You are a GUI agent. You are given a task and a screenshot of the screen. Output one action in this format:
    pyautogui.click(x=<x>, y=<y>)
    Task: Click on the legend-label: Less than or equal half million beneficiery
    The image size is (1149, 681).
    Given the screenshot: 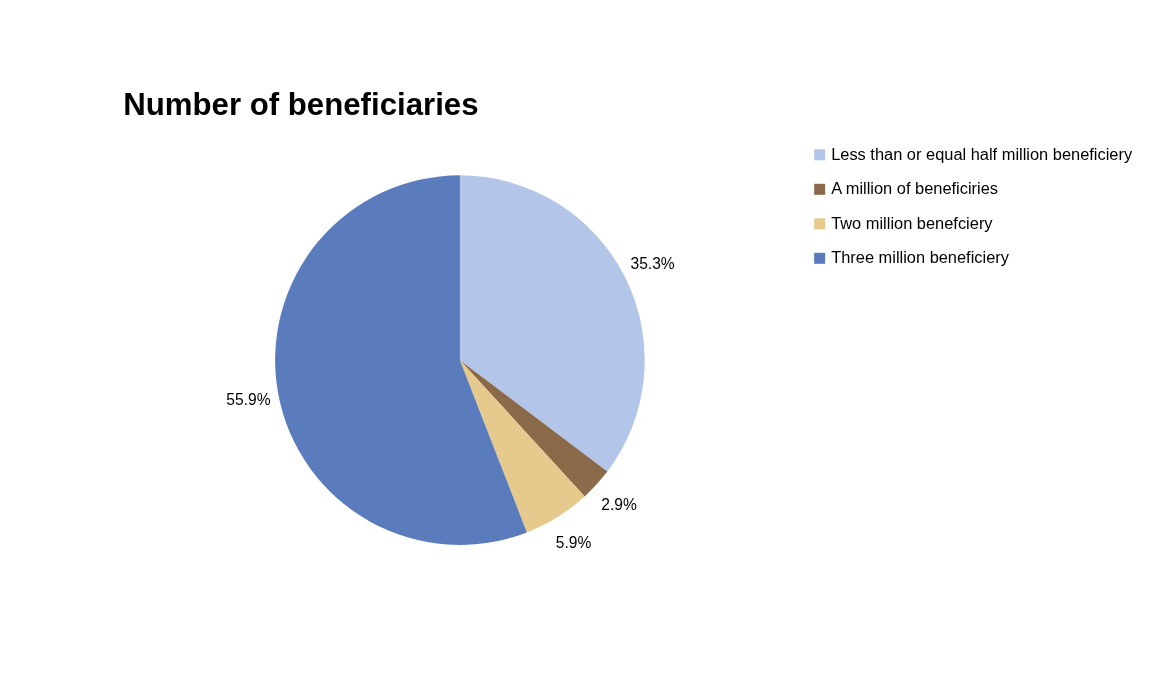 What is the action you would take?
    pyautogui.click(x=982, y=153)
    